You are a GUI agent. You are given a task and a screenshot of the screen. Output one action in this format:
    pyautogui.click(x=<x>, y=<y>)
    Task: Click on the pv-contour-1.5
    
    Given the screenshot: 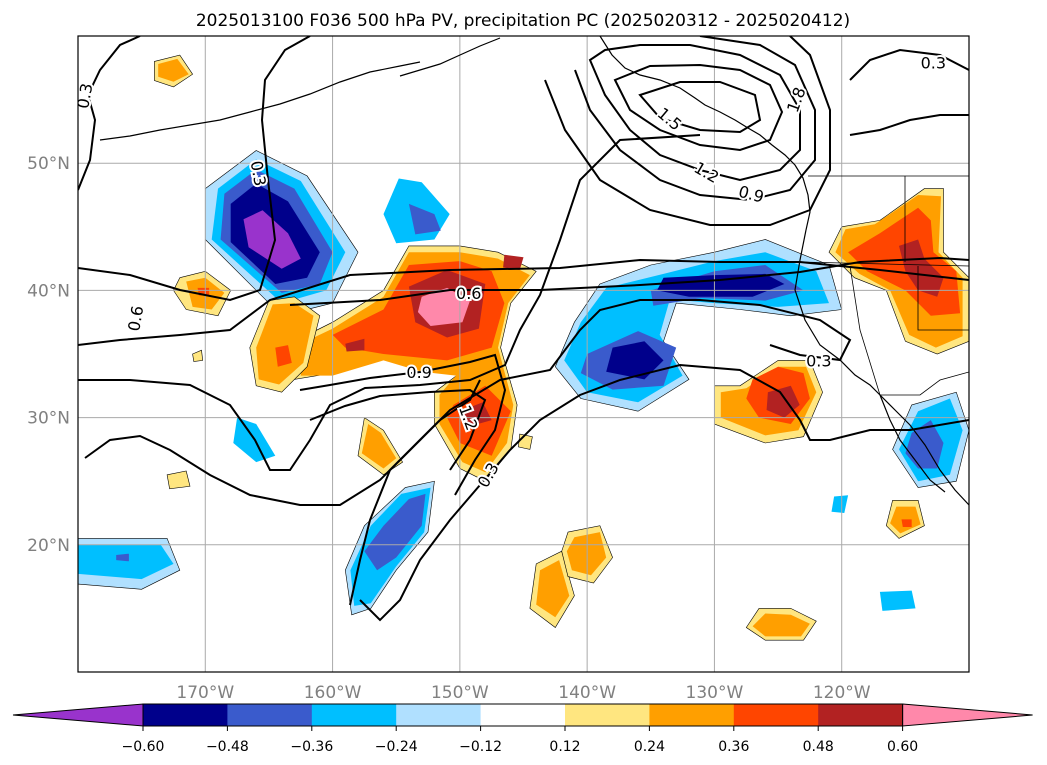 What is the action you would take?
    pyautogui.click(x=694, y=113)
    